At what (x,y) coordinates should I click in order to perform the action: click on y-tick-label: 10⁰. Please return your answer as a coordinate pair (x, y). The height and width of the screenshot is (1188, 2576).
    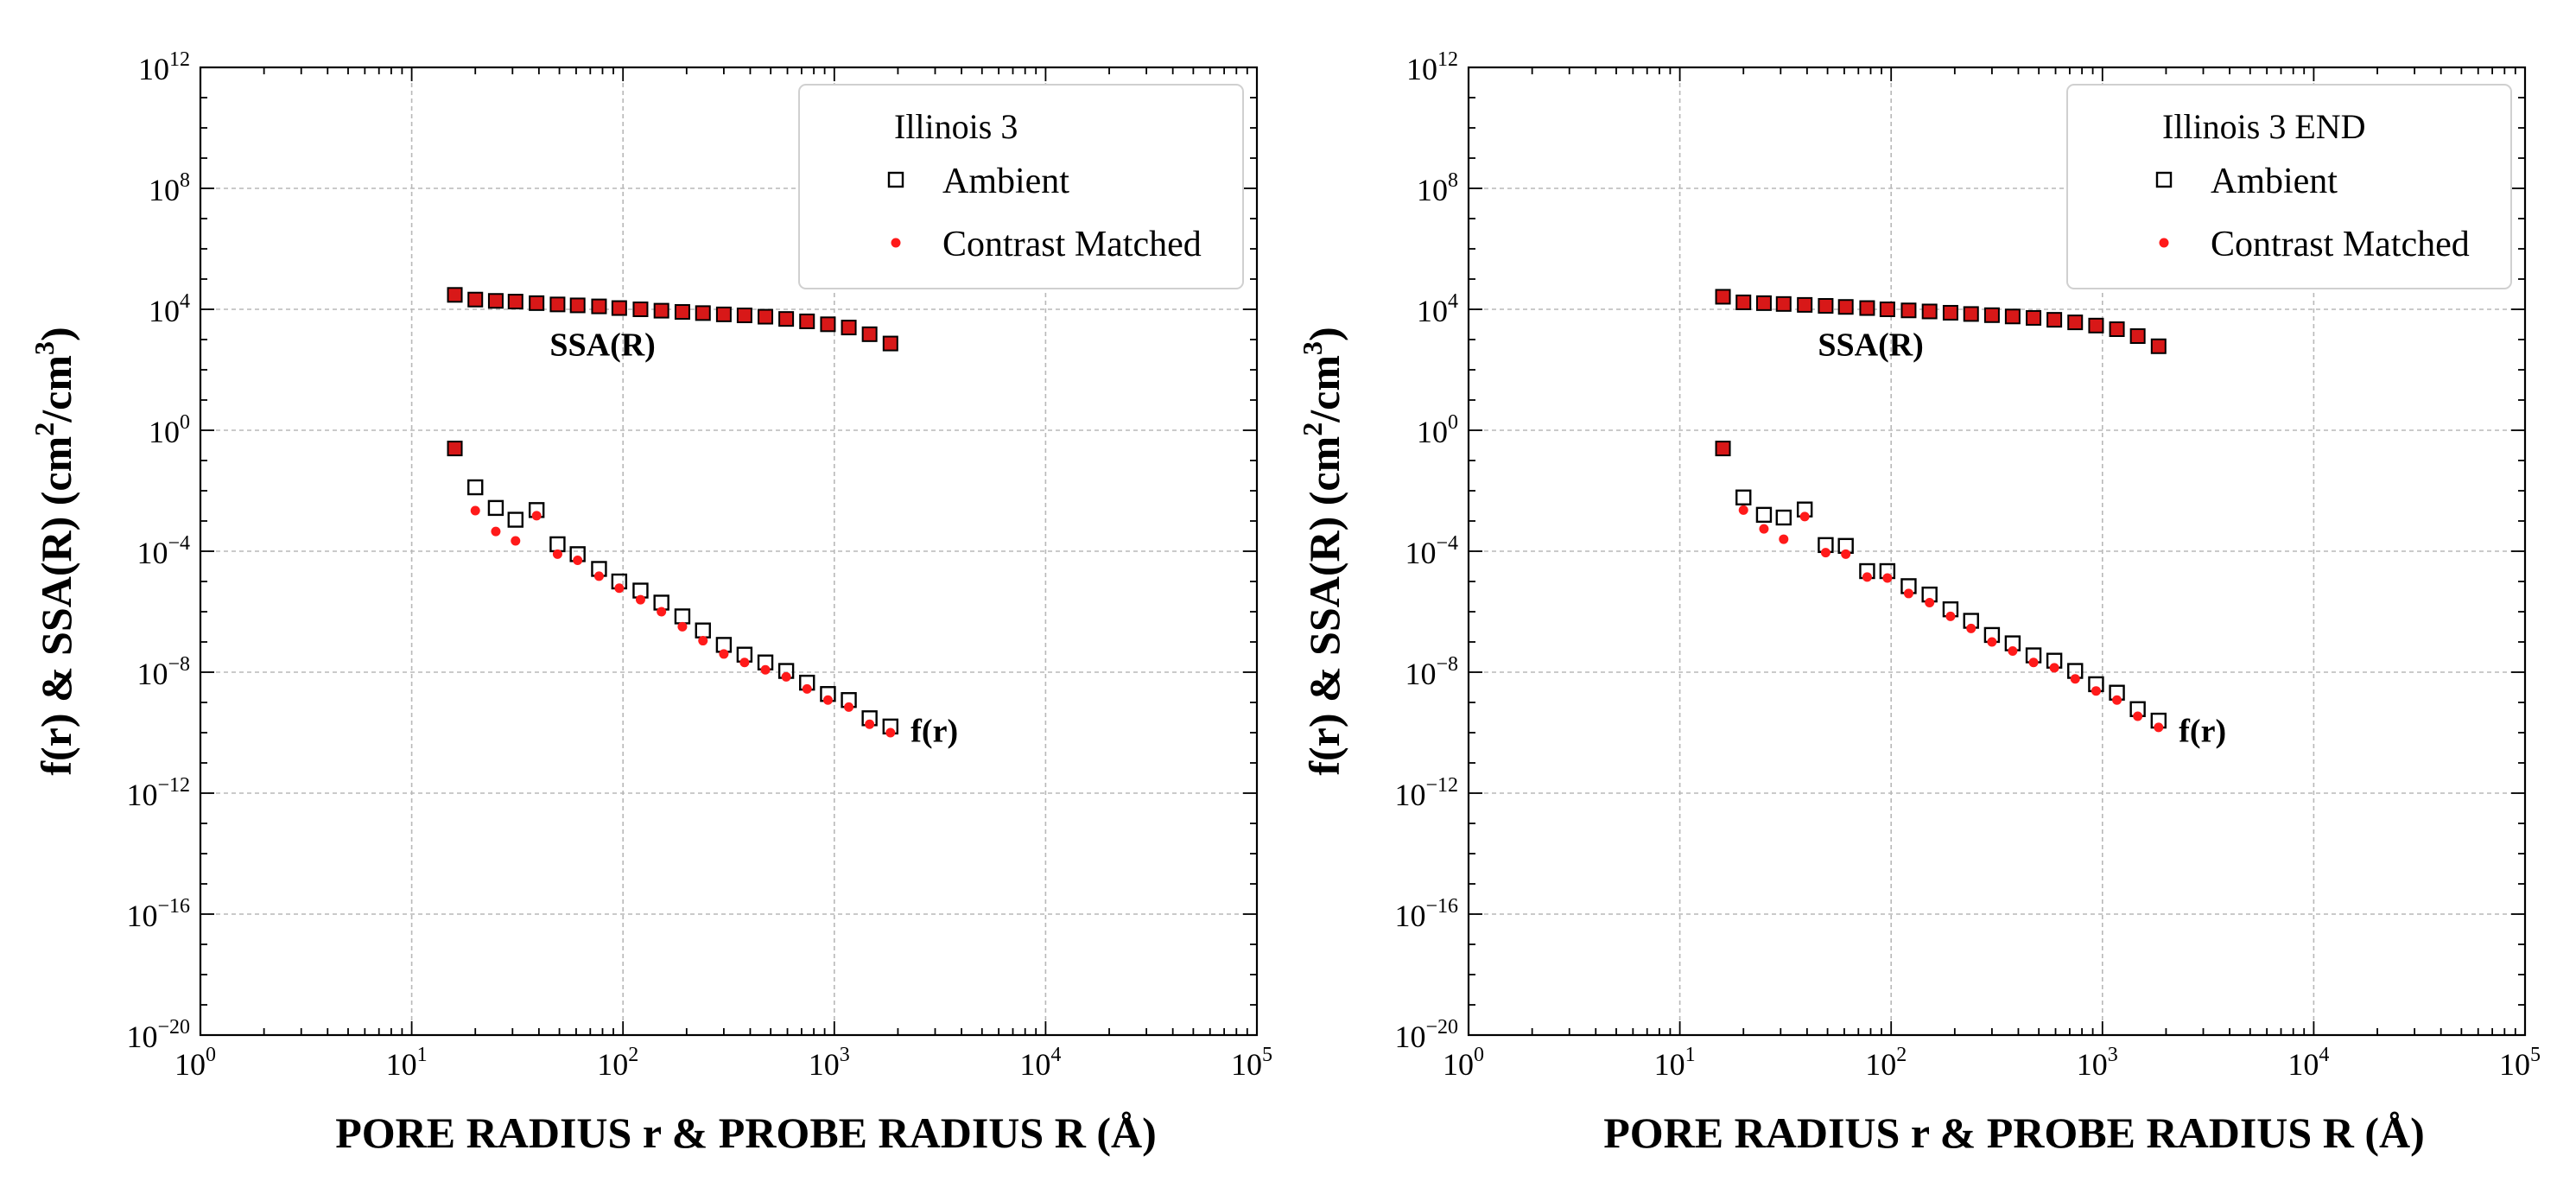
    Looking at the image, I should click on (1437, 430).